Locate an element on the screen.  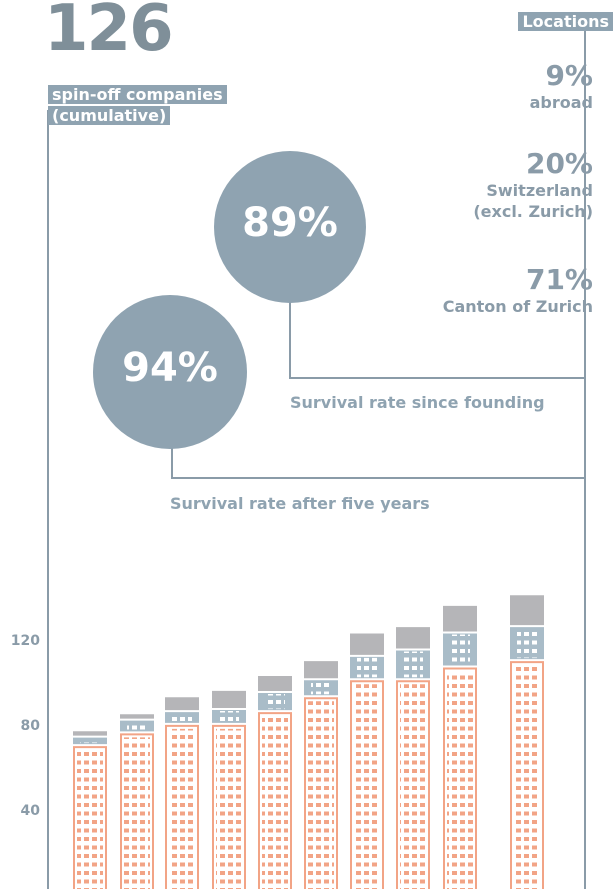
label: Locations is located at coordinates (565, 21).